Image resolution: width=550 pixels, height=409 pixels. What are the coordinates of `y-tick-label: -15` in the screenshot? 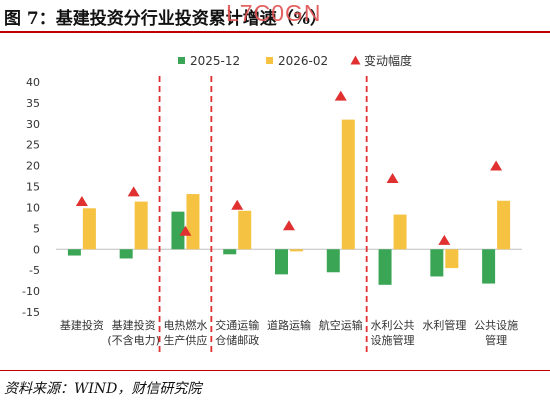 It's located at (31, 312).